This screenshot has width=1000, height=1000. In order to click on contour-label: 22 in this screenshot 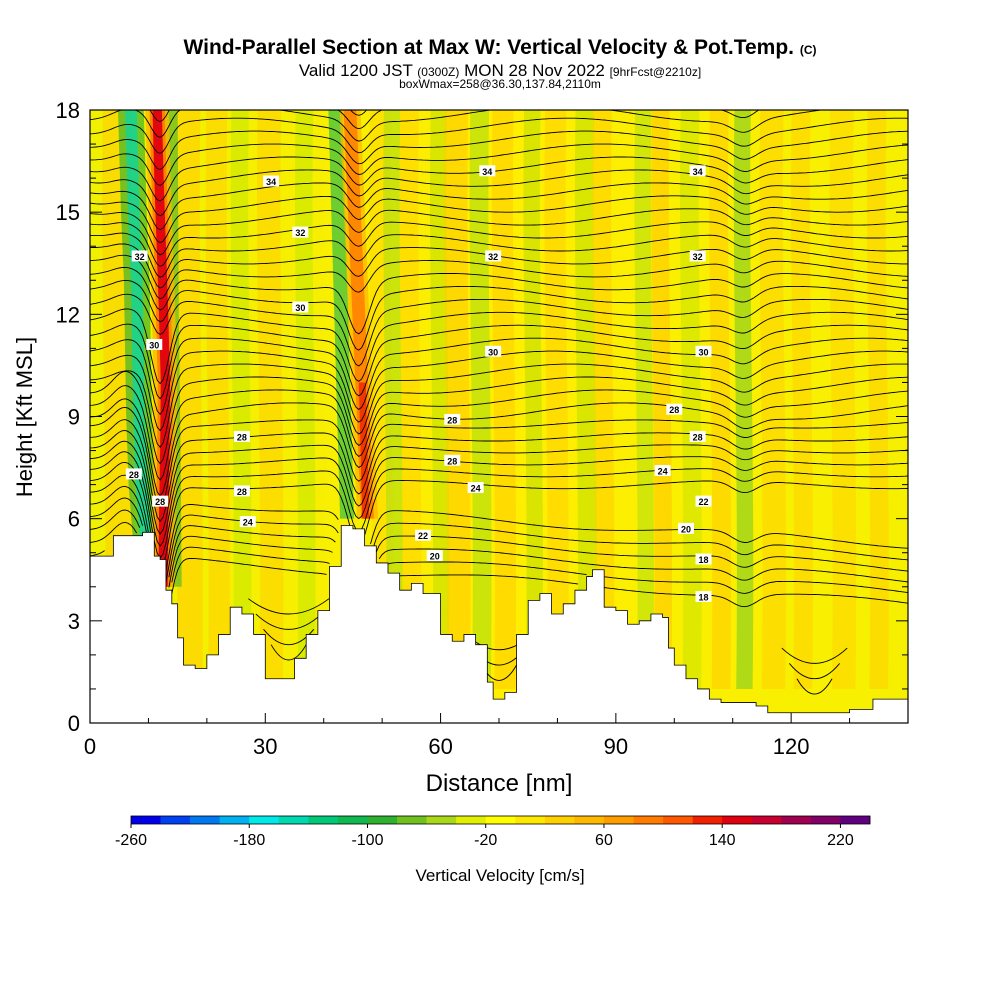, I will do `click(423, 535)`.